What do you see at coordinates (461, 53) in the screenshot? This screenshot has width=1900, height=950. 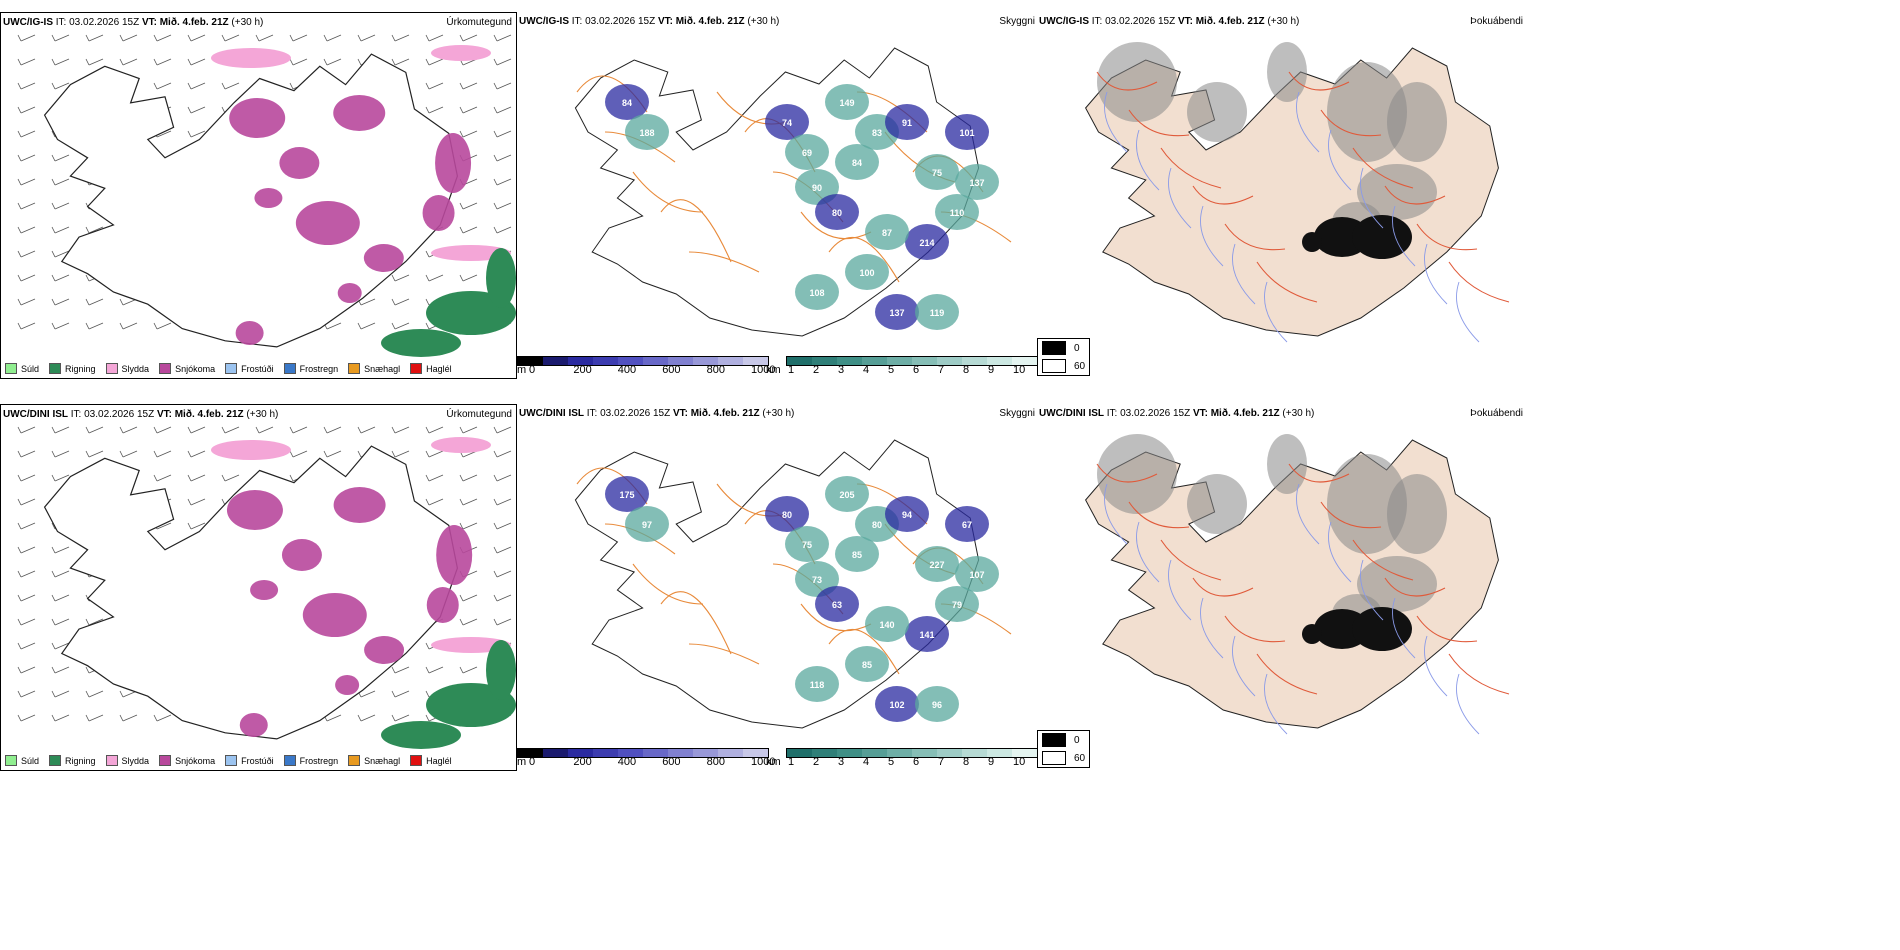 I see `sleet-area` at bounding box center [461, 53].